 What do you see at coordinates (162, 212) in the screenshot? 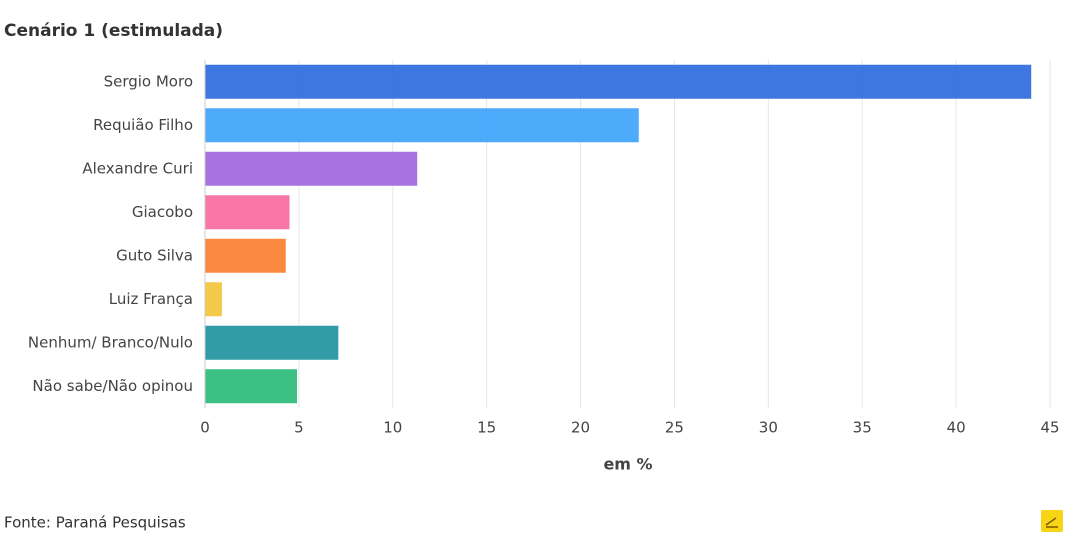
I see `y-tick-label: Giacobo` at bounding box center [162, 212].